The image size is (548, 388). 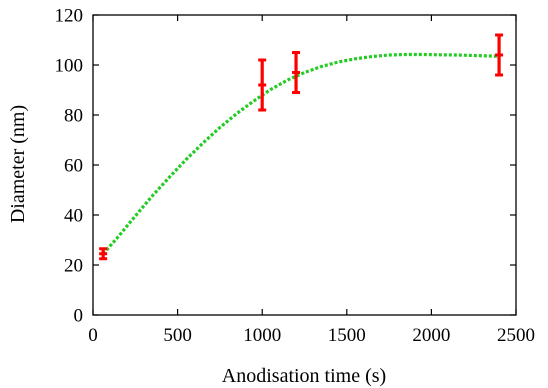 What do you see at coordinates (18, 164) in the screenshot?
I see `y-axis-label: Diameter (nm)` at bounding box center [18, 164].